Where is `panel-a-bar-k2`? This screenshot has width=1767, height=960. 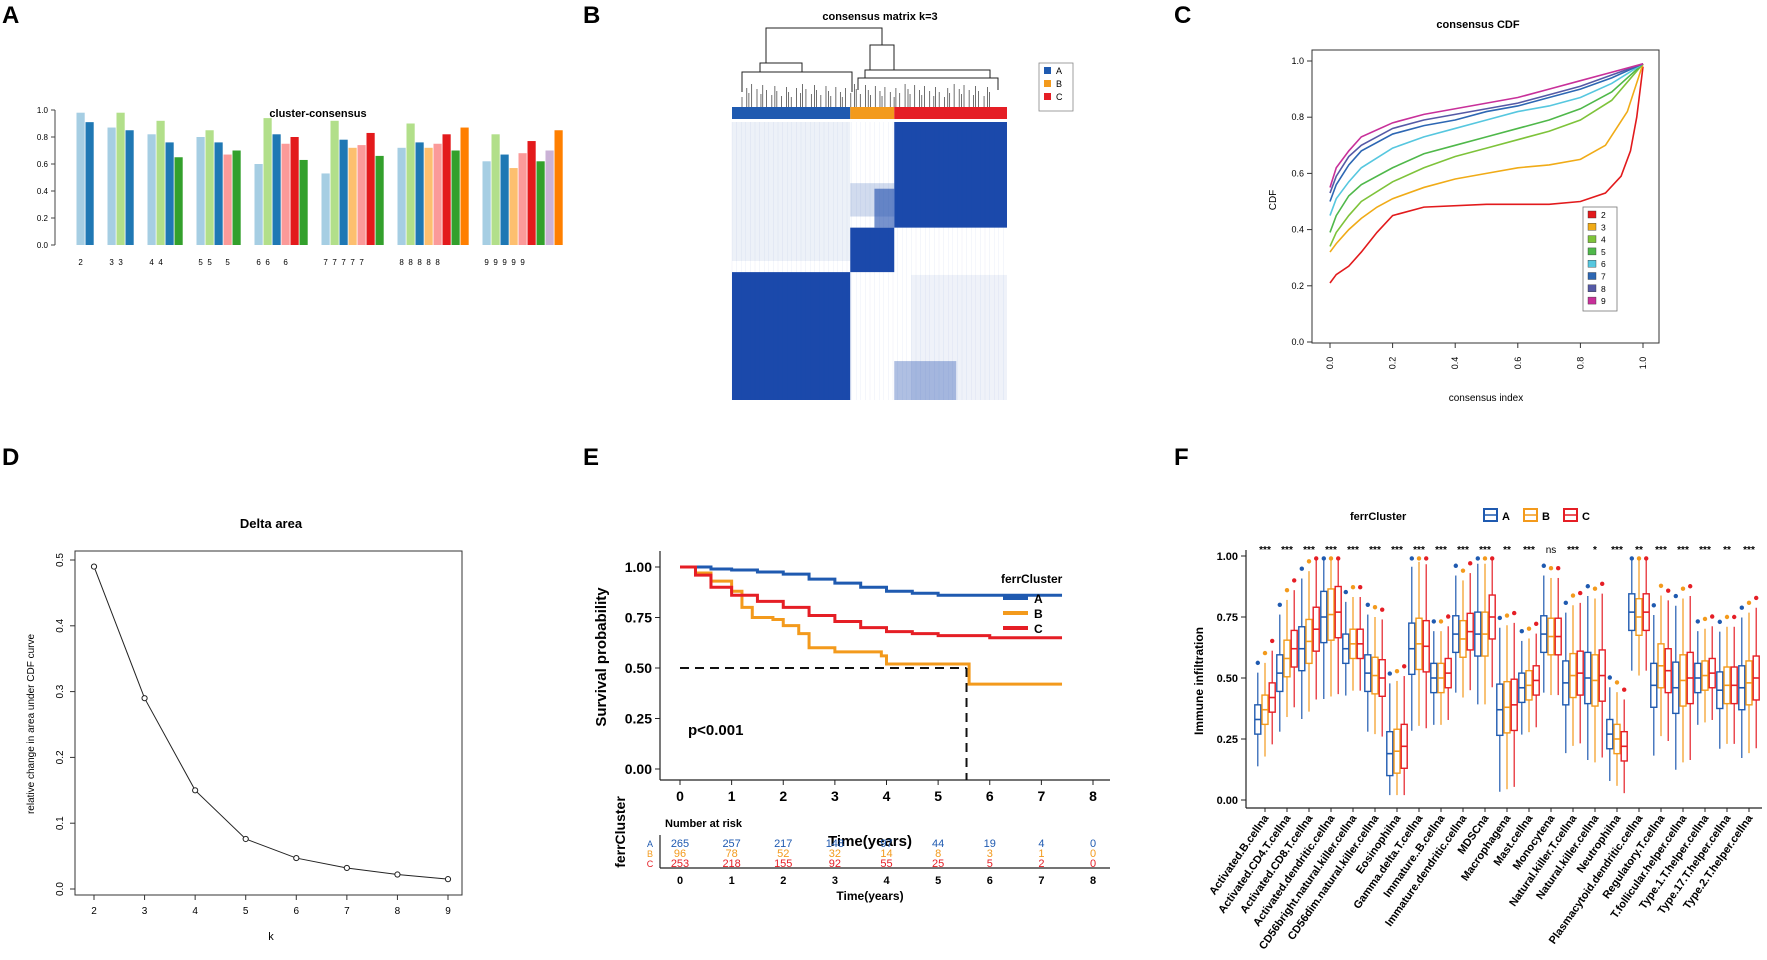
panel-a-bar-k2 is located at coordinates (80, 178).